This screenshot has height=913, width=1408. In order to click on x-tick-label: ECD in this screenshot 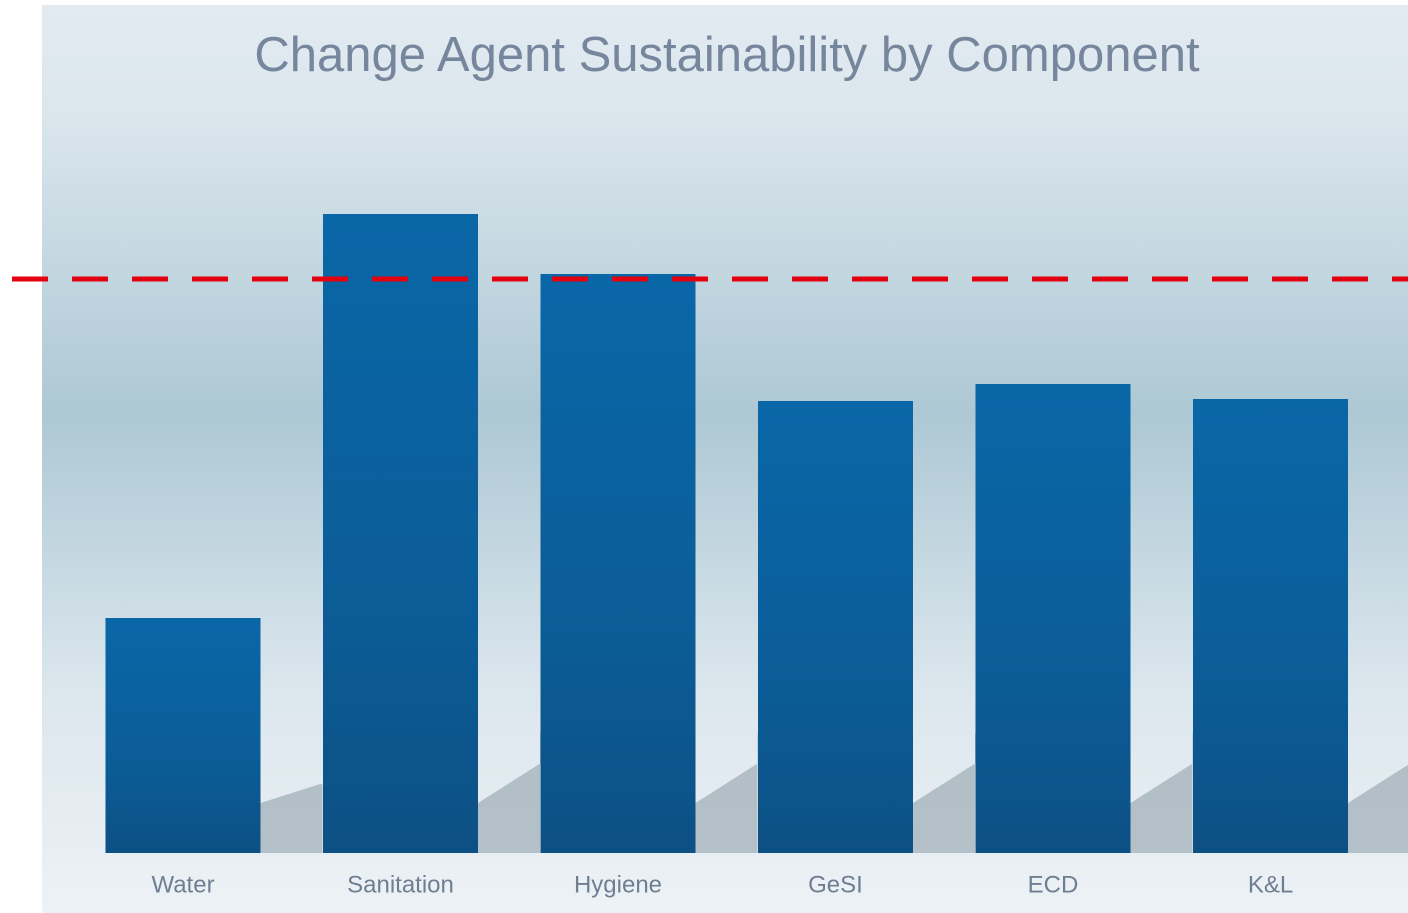, I will do `click(1053, 884)`.